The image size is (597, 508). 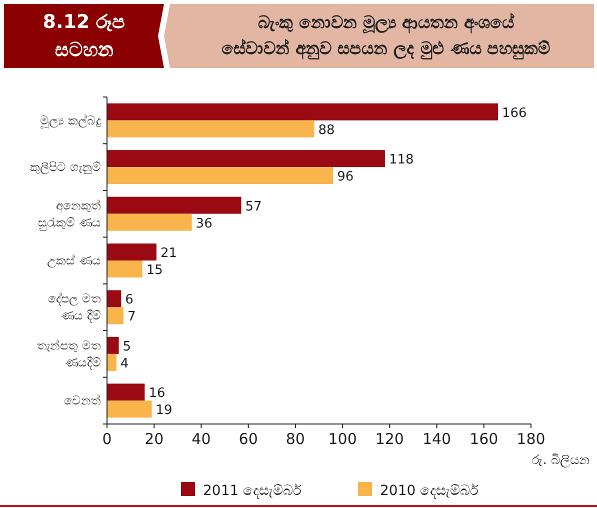 What do you see at coordinates (484, 439) in the screenshot?
I see `x-tick-label: 160` at bounding box center [484, 439].